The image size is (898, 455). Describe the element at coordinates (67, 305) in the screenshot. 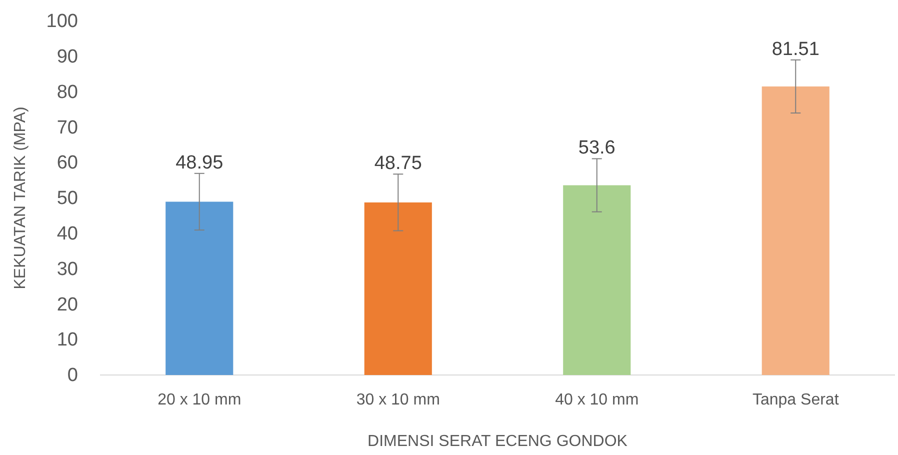

I see `y-tick-label: 20` at that location.